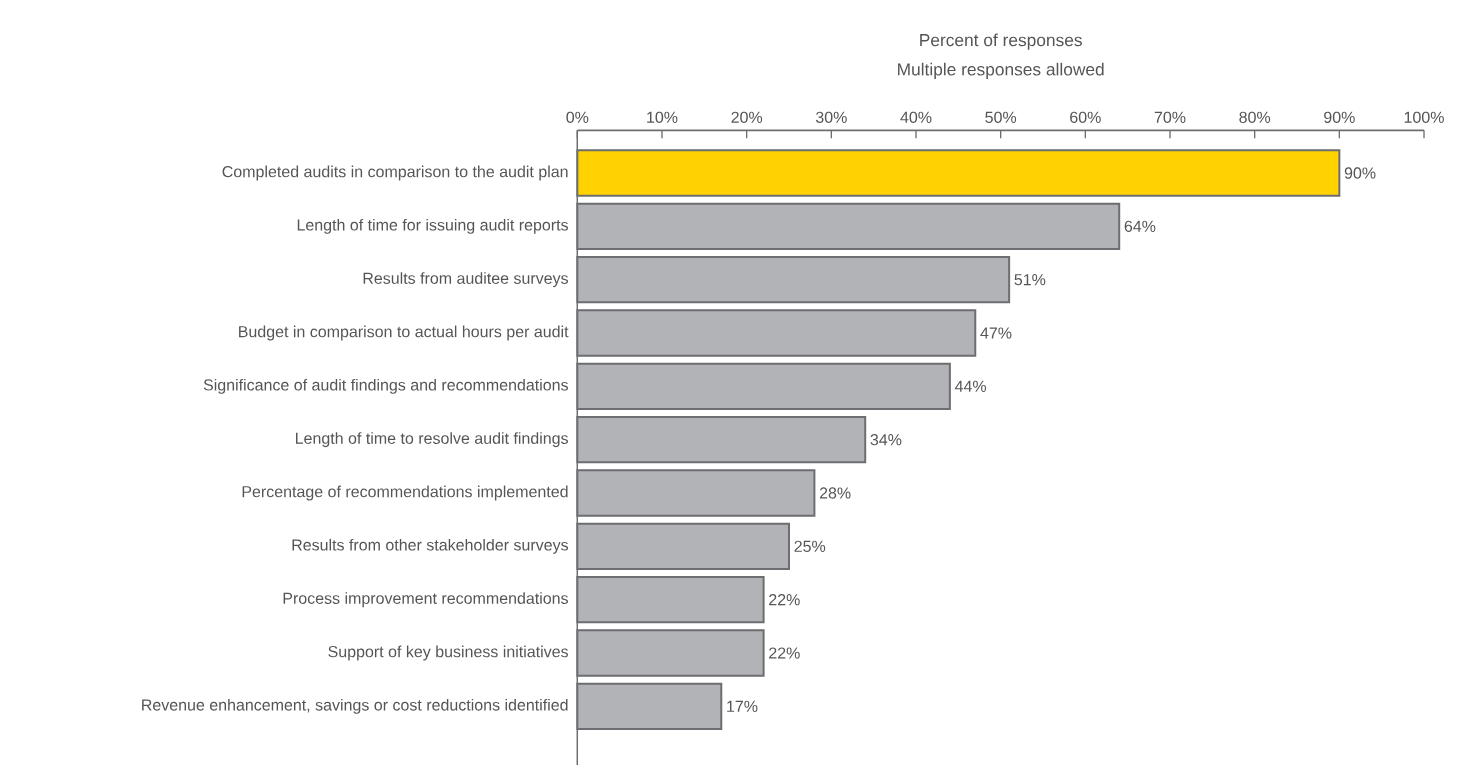 The image size is (1459, 765). What do you see at coordinates (747, 117) in the screenshot?
I see `x-tick-label: 20%` at bounding box center [747, 117].